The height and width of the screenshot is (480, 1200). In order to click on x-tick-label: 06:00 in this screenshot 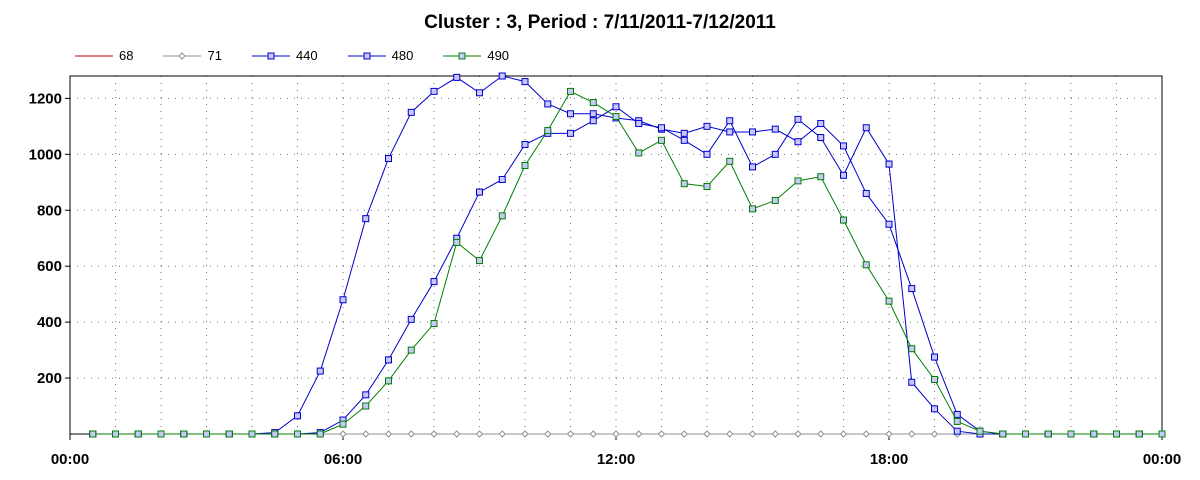, I will do `click(343, 459)`.